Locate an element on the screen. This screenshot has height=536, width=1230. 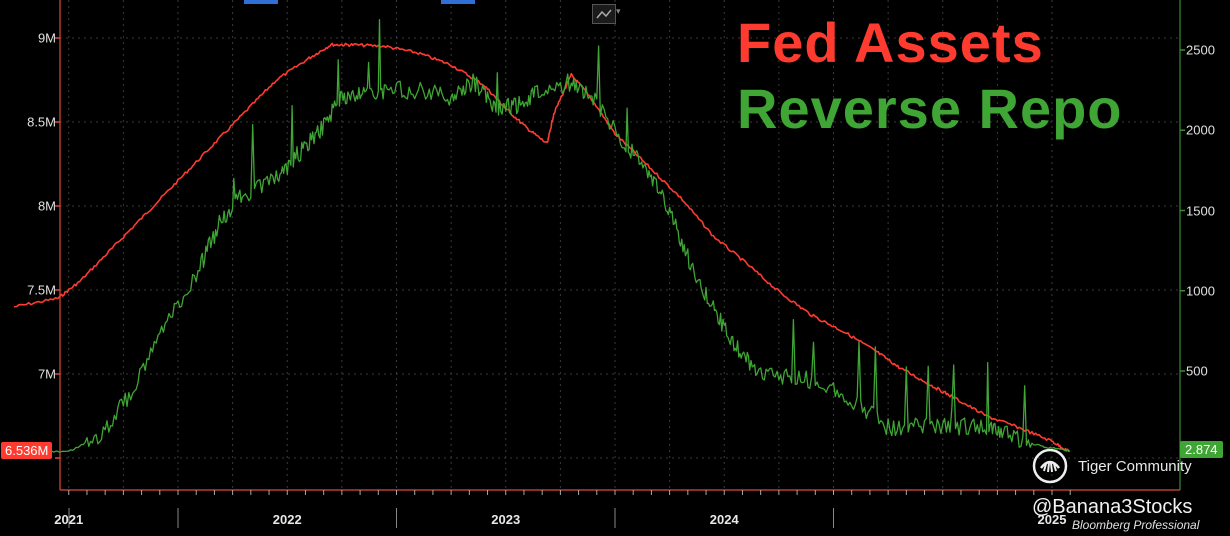
y-tick-label-left: 9M is located at coordinates (46, 38).